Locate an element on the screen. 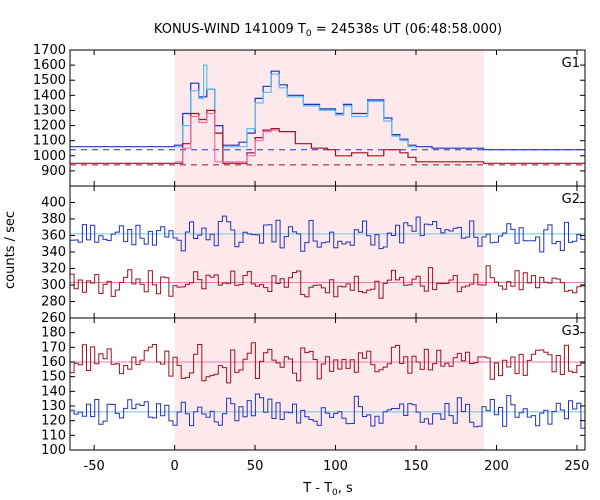 The image size is (600, 500). x-tick-label: -50 is located at coordinates (94, 466).